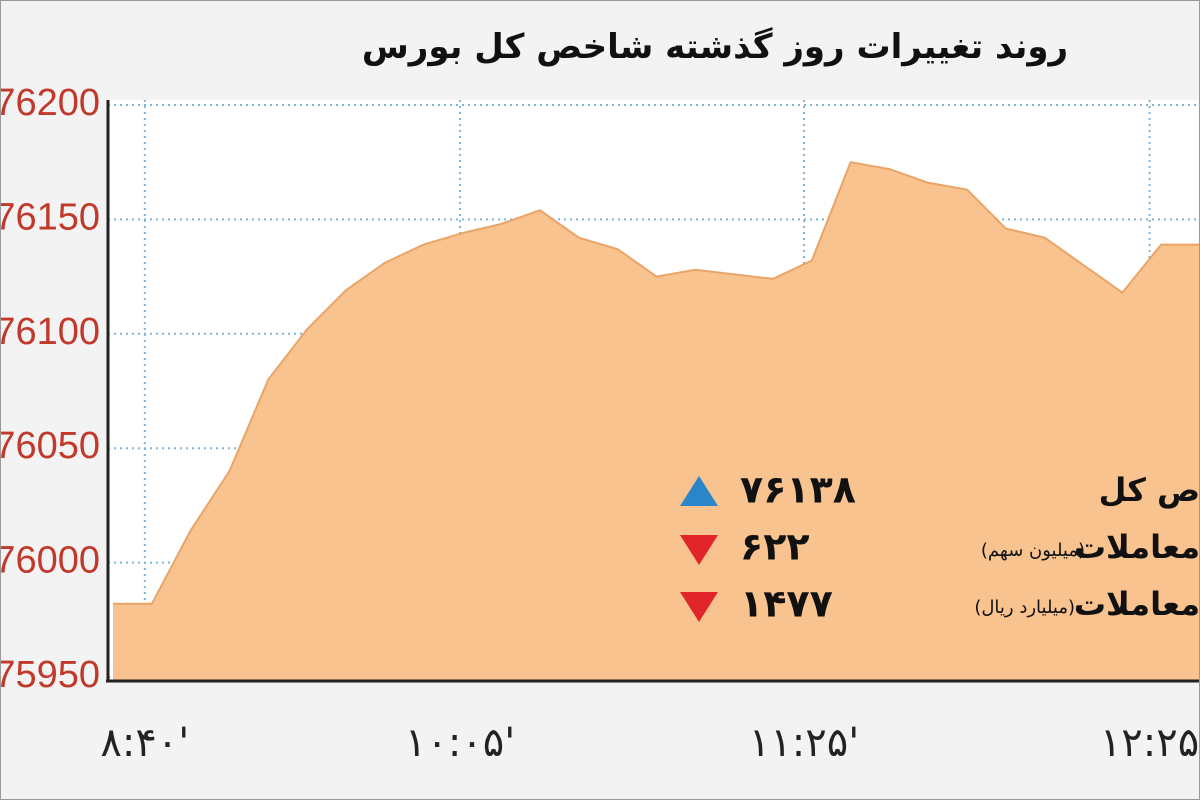 Image resolution: width=1200 pixels, height=800 pixels. What do you see at coordinates (50, 217) in the screenshot?
I see `y-tick-label: 76150` at bounding box center [50, 217].